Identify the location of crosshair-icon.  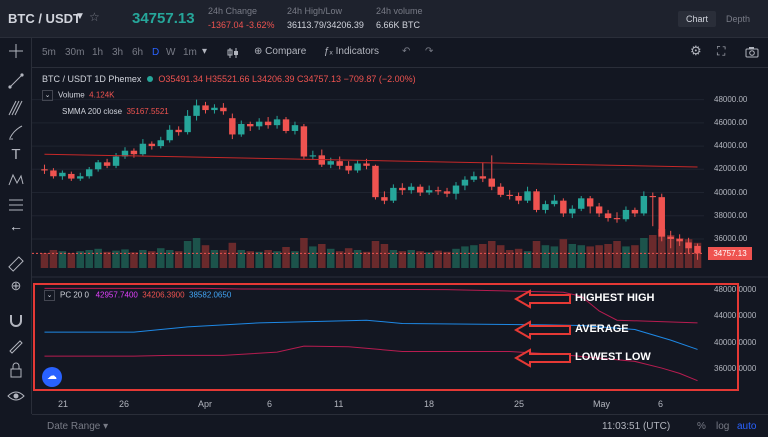
(16, 51).